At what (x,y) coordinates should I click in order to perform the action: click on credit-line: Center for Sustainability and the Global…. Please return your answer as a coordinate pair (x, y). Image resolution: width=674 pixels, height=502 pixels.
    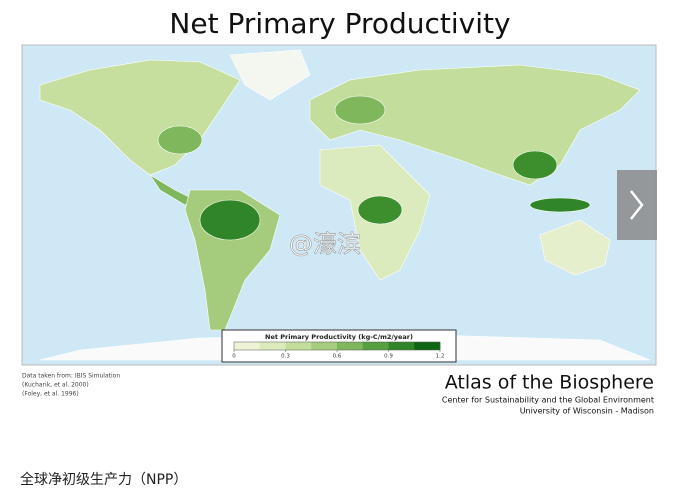
    Looking at the image, I should click on (548, 400).